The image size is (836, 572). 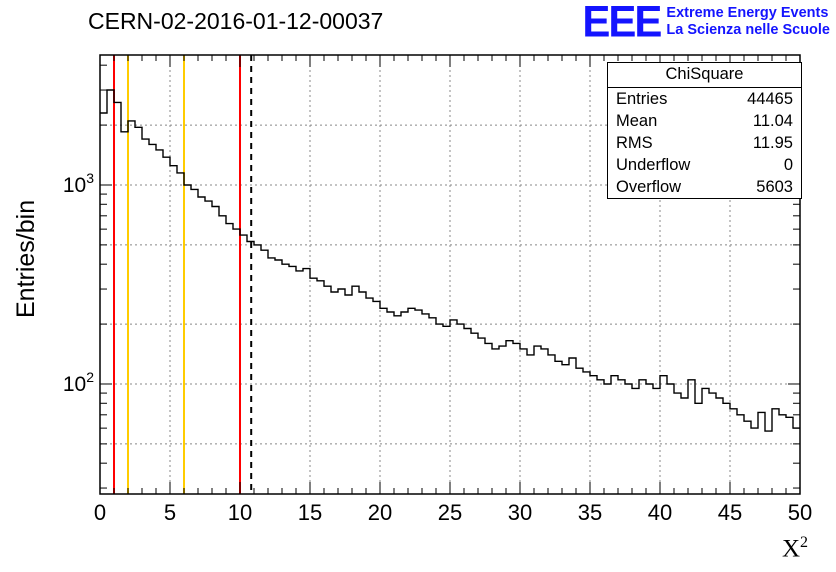 I want to click on stats-row: Overflow 5603, so click(x=704, y=187).